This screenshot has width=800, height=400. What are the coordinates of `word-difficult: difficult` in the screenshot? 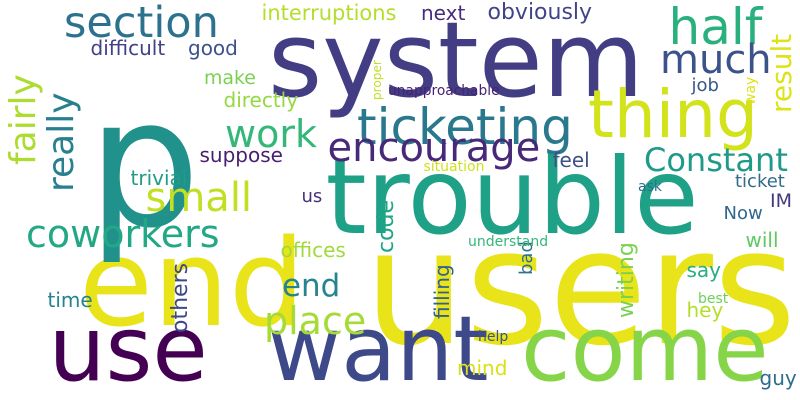 It's located at (128, 48).